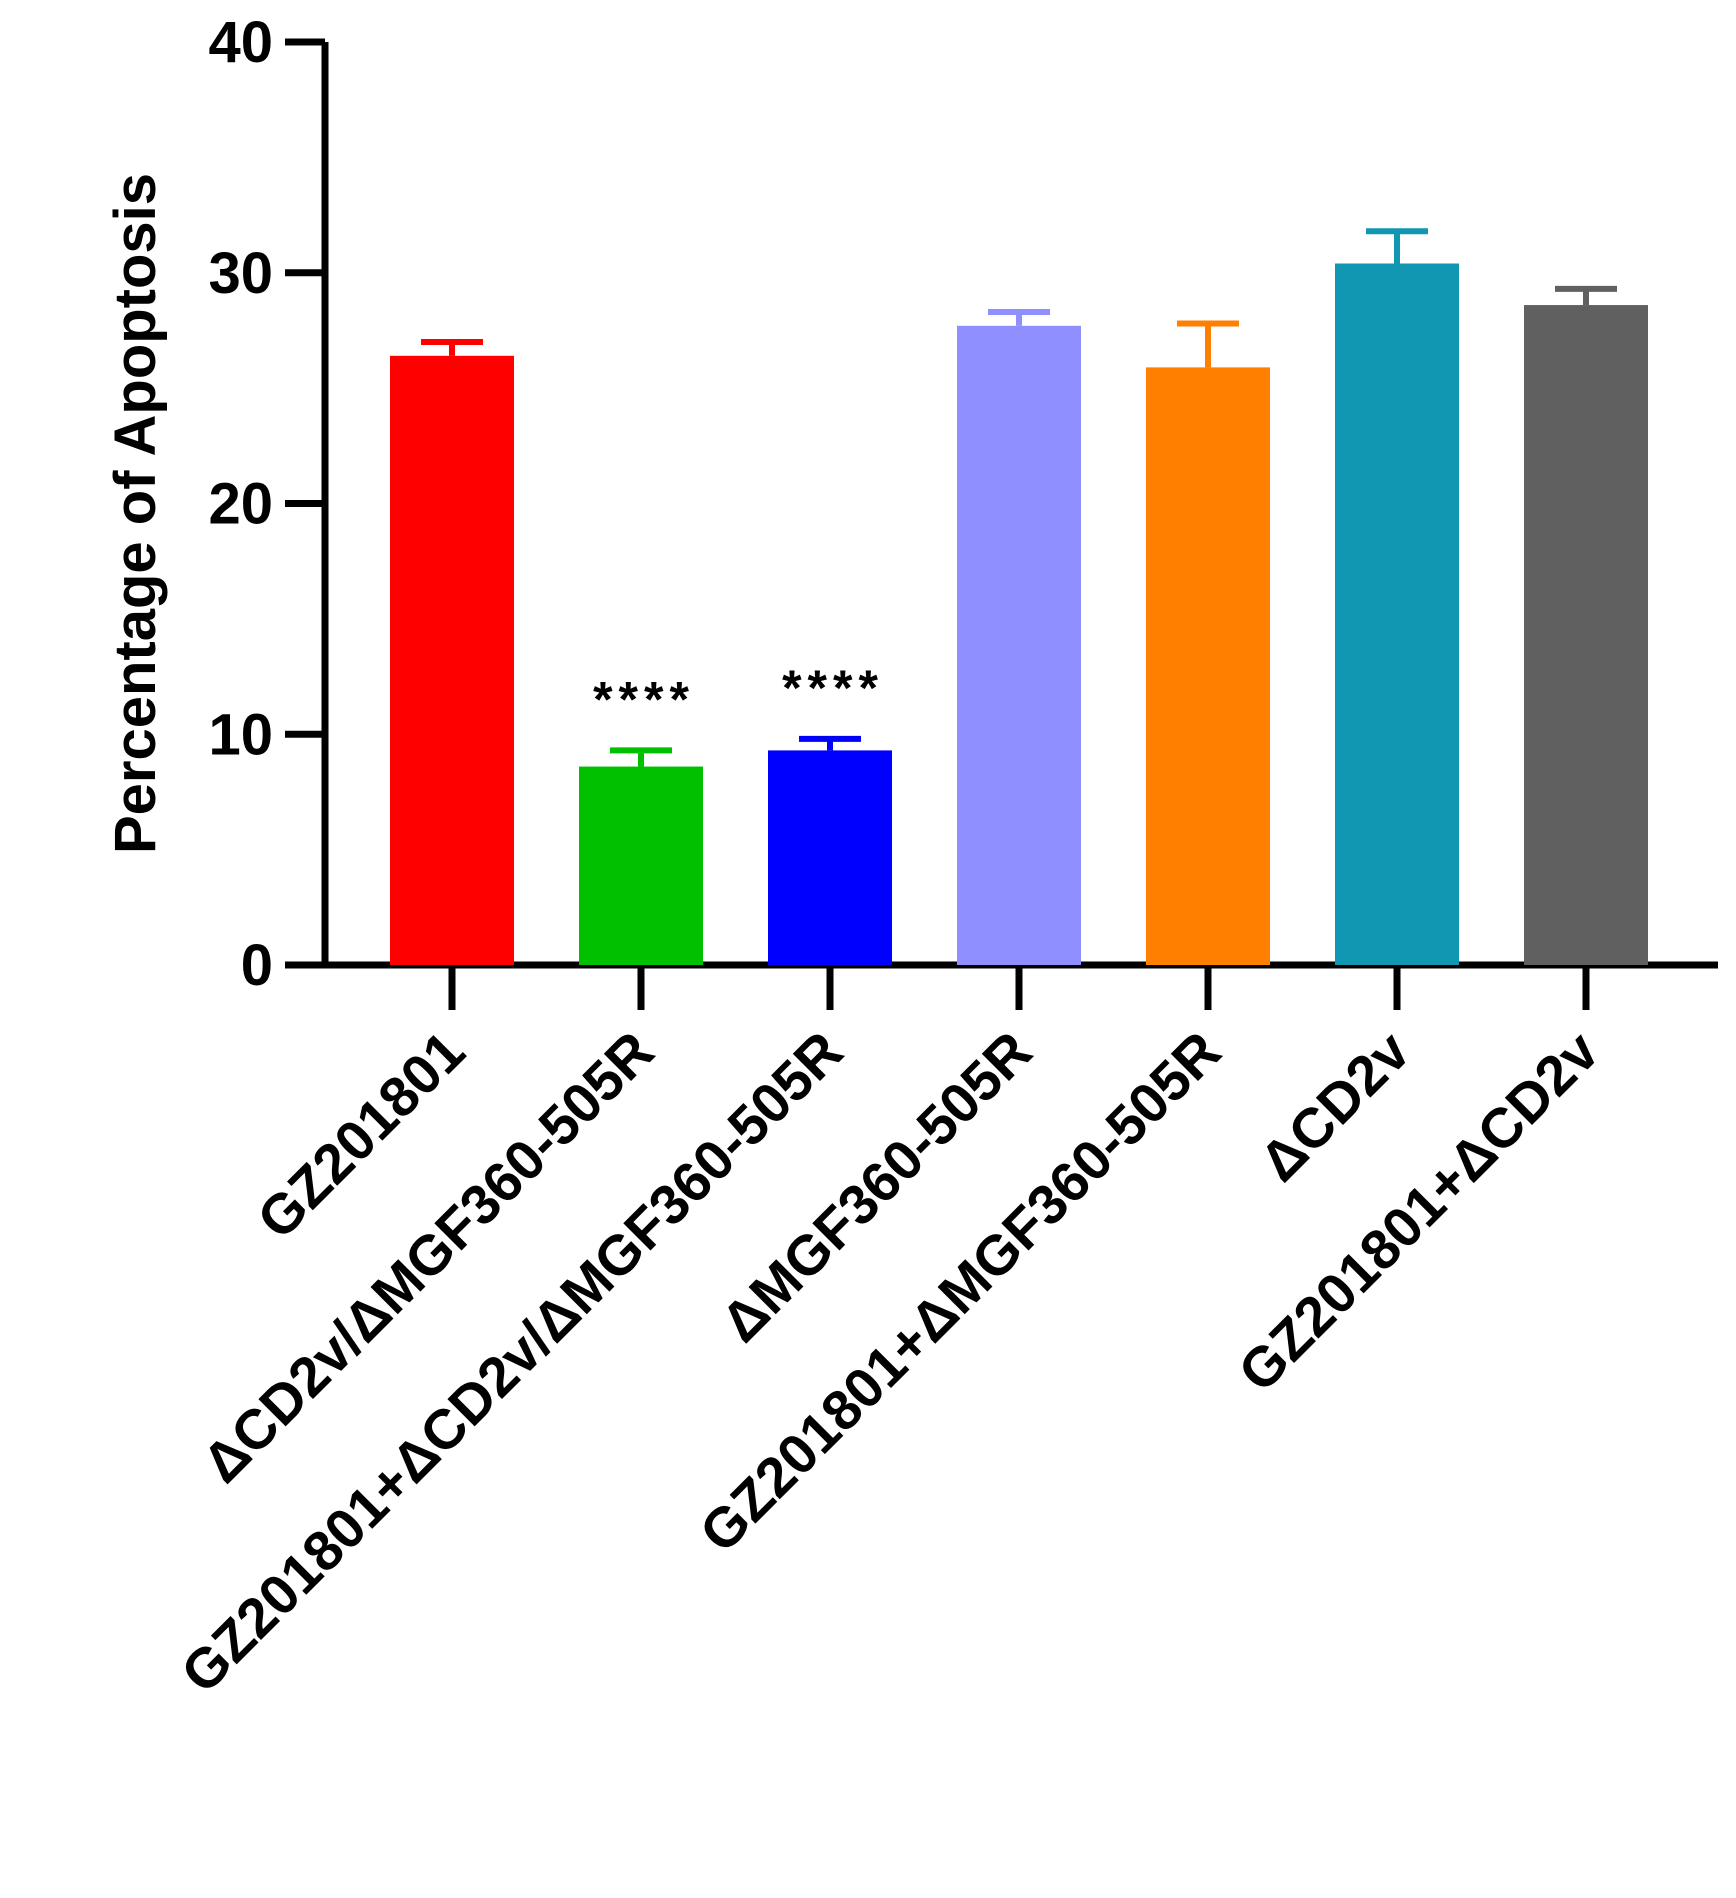 Image resolution: width=1736 pixels, height=1898 pixels. I want to click on y-tick-label: 40, so click(240, 42).